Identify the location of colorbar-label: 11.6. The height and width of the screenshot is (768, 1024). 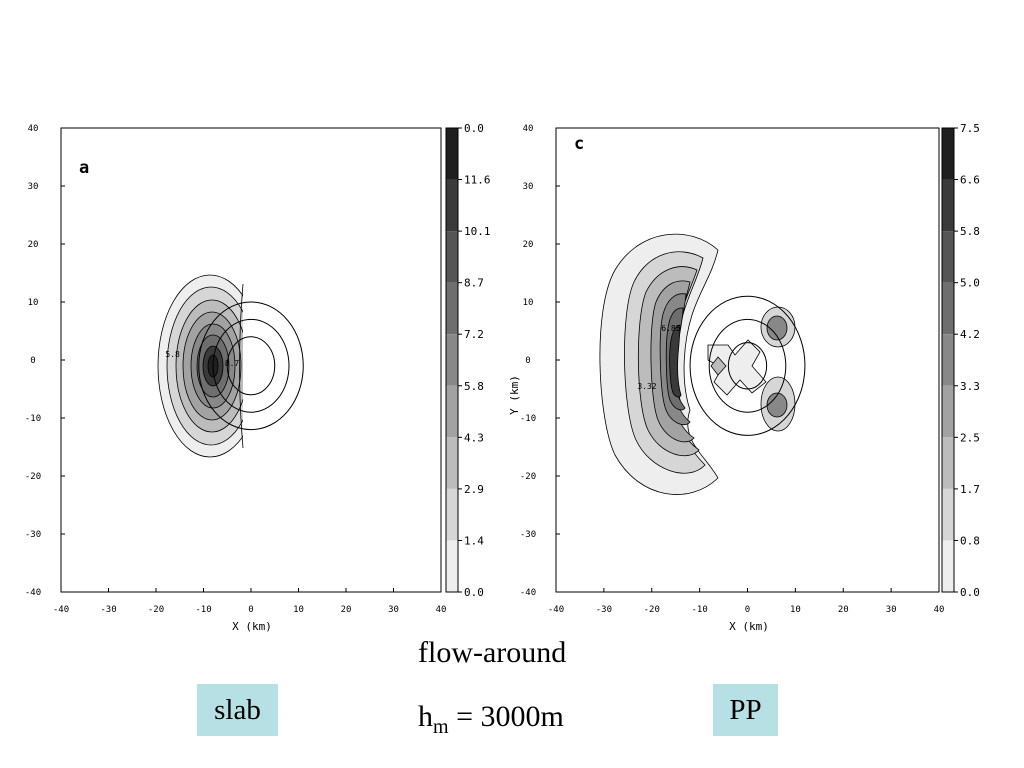
(477, 180).